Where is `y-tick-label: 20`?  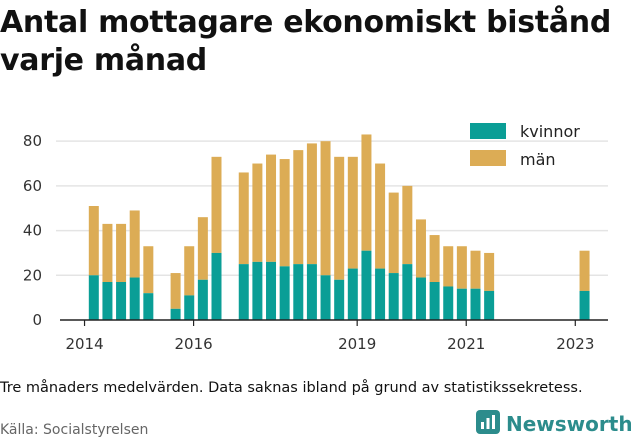
y-tick-label: 20 is located at coordinates (32, 275).